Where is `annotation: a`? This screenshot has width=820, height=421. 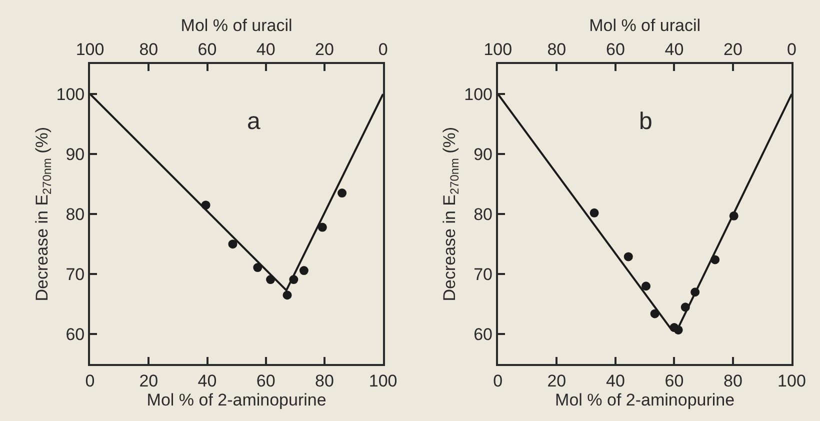 annotation: a is located at coordinates (254, 121).